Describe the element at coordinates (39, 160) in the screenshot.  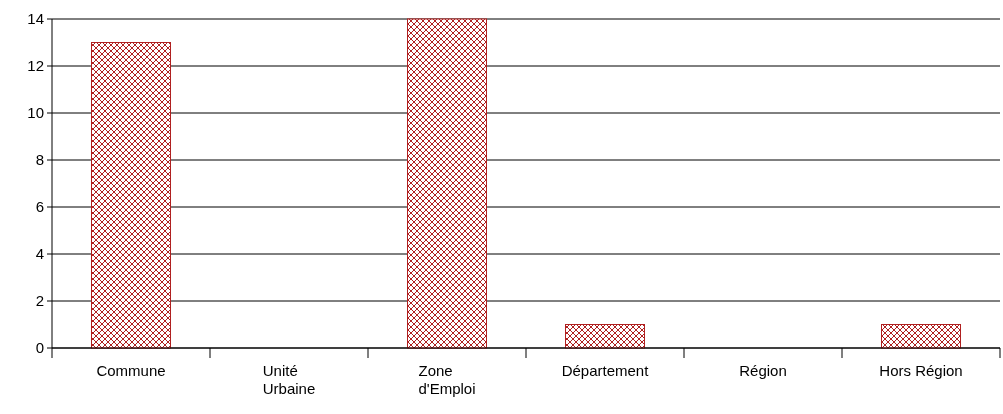
I see `y-tick-label: 8` at that location.